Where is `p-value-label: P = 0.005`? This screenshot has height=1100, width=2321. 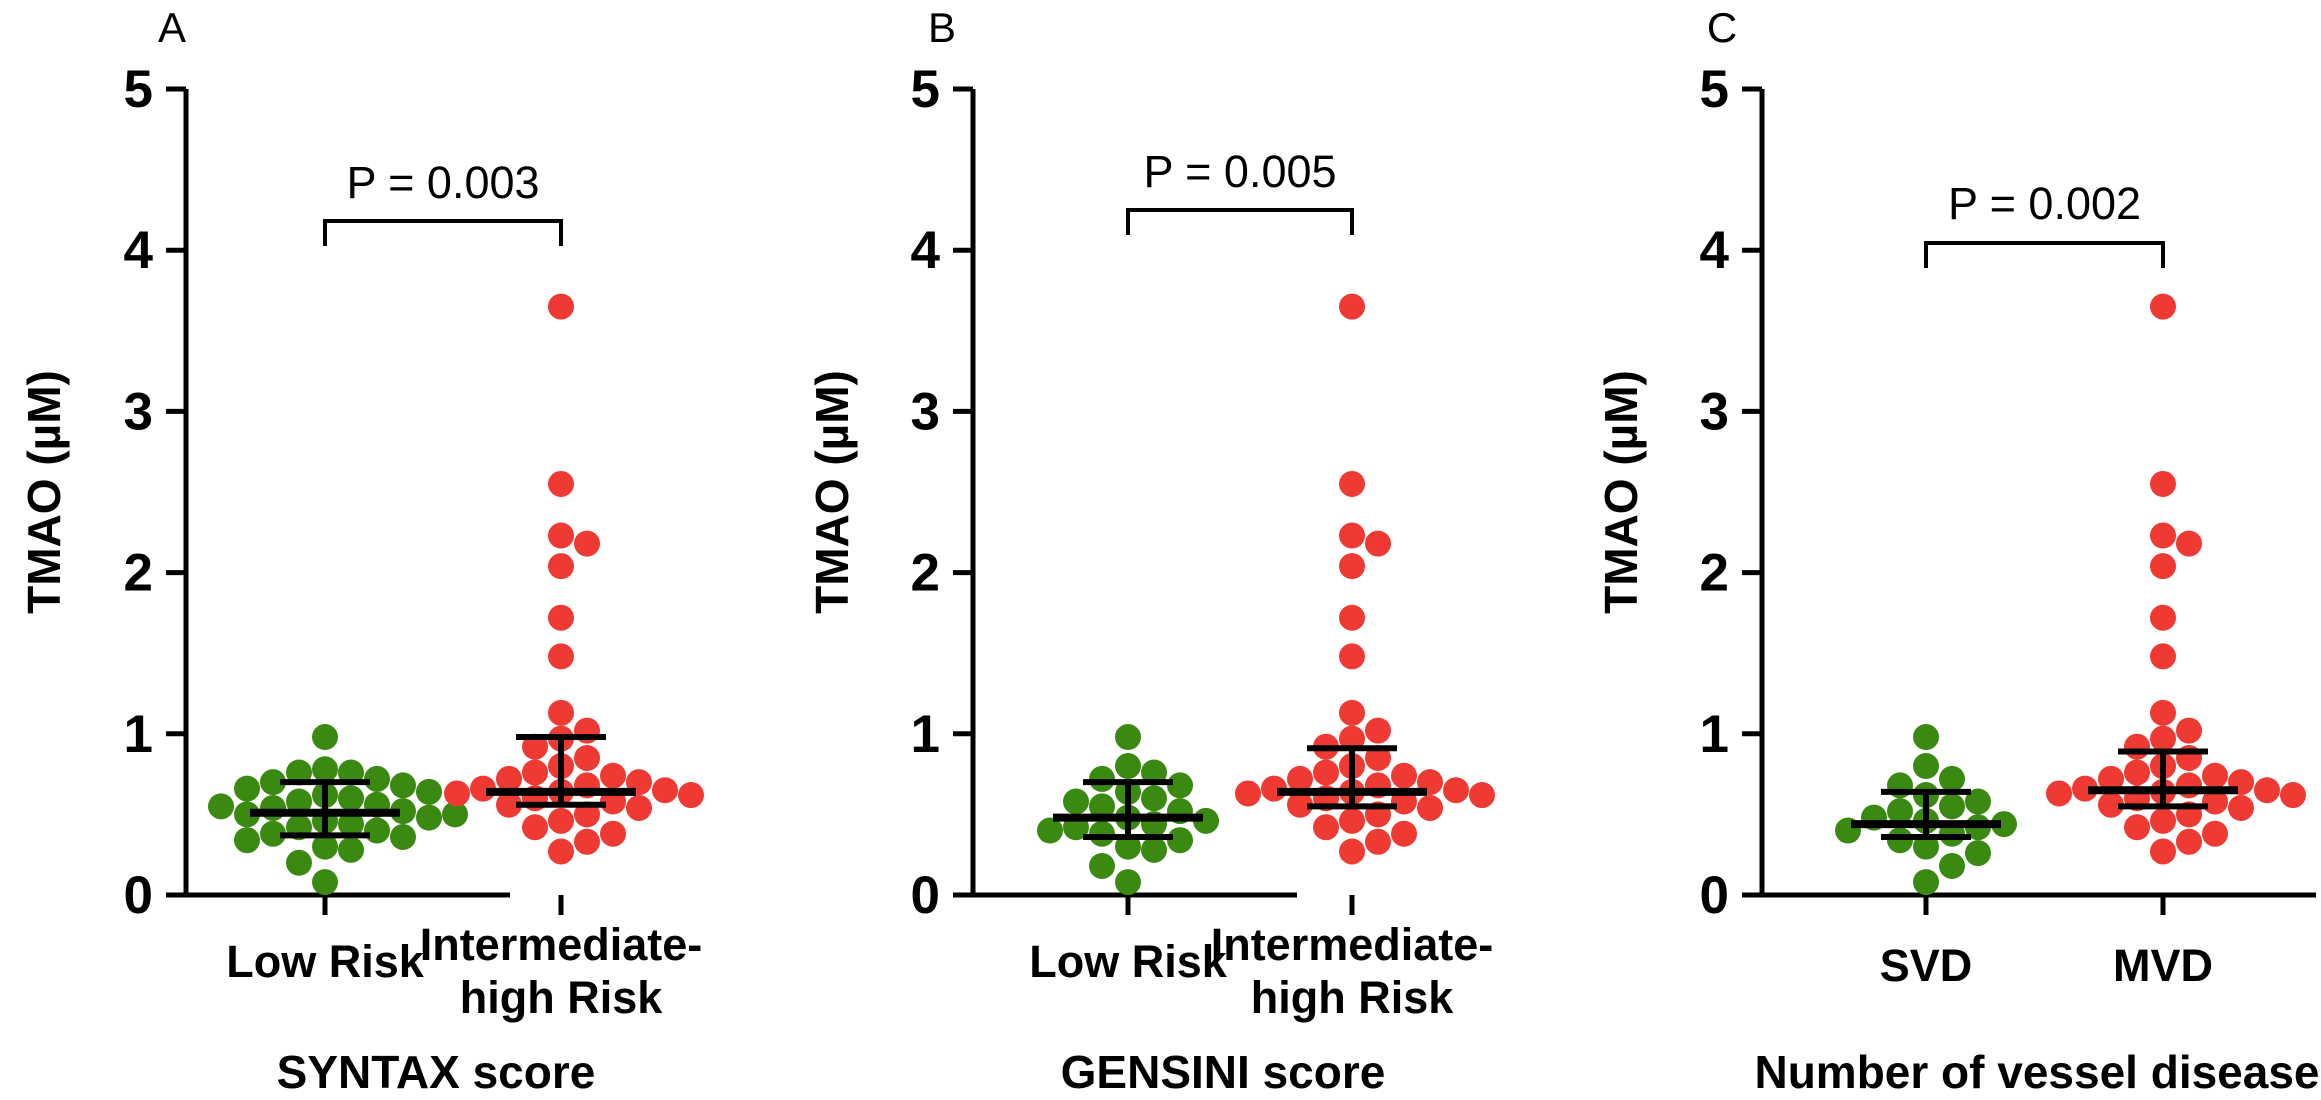 p-value-label: P = 0.005 is located at coordinates (1239, 171).